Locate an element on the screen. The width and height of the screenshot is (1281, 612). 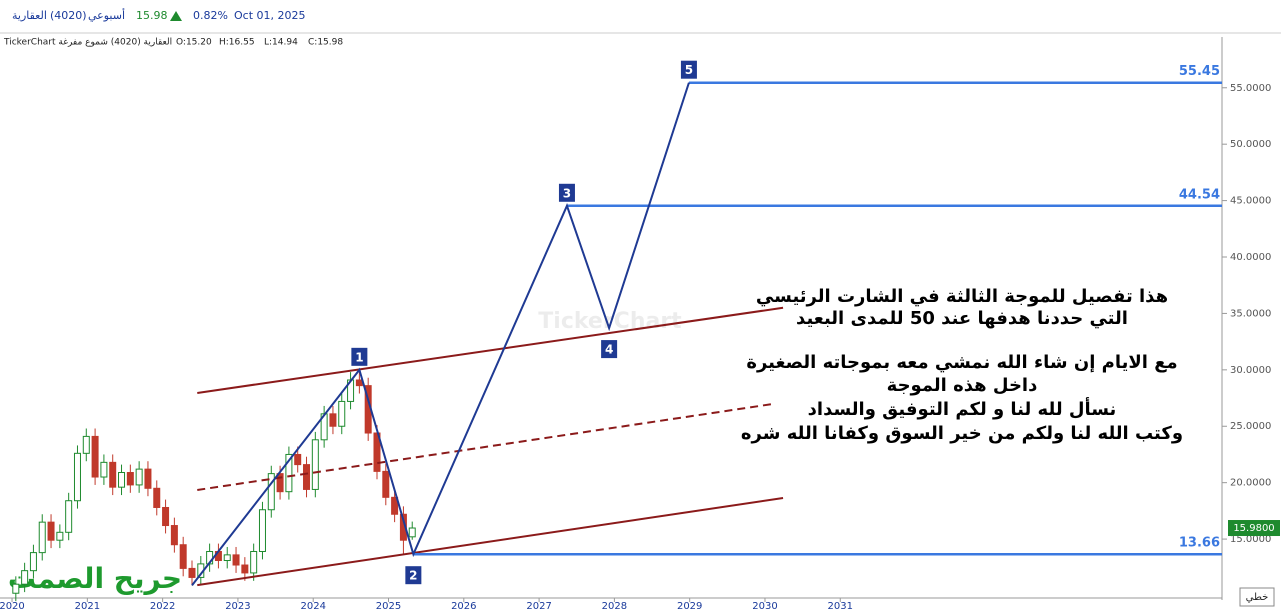
x-tick-label: 2022 is located at coordinates (162, 606).